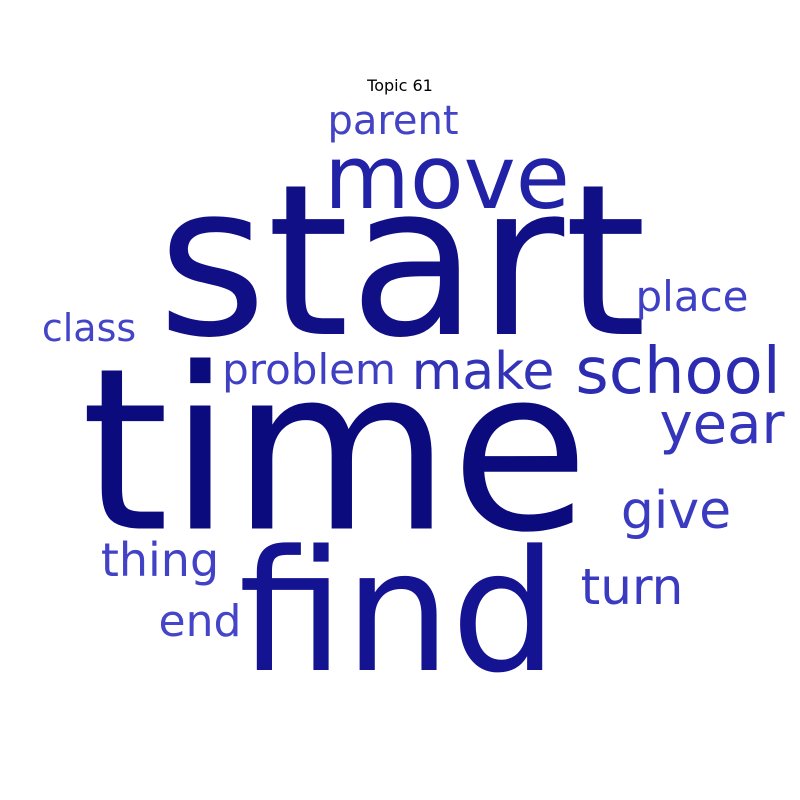 Image resolution: width=800 pixels, height=800 pixels. I want to click on word-thing: thing, so click(160, 560).